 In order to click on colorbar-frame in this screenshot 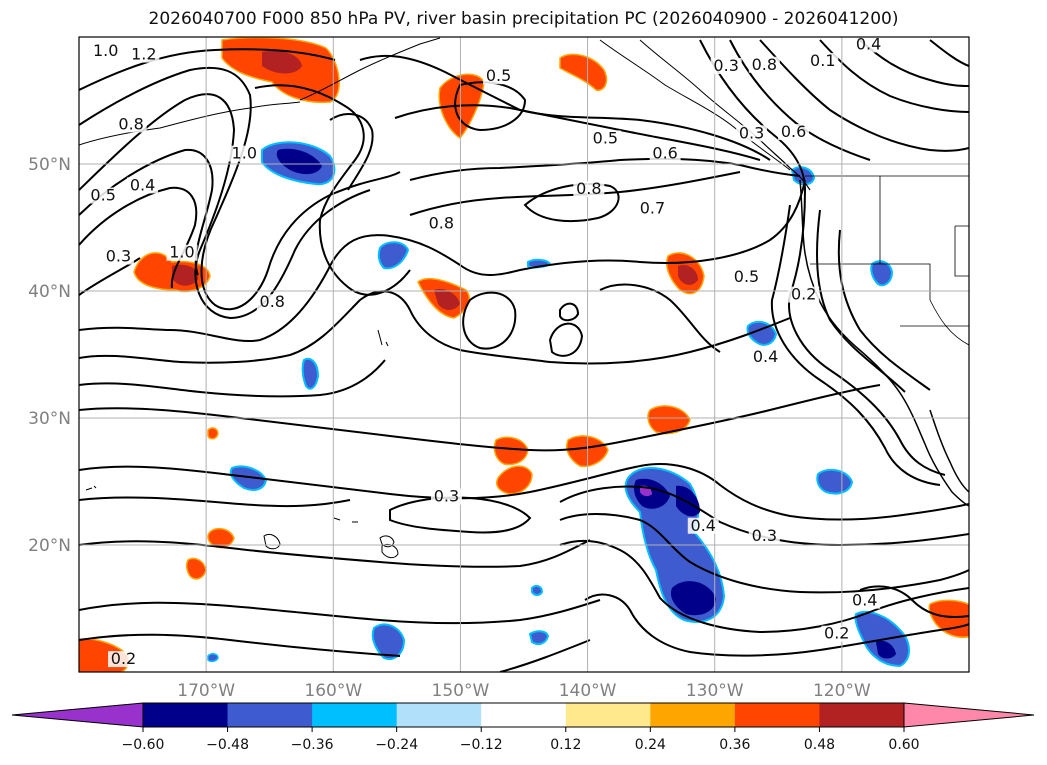, I will do `click(523, 715)`.